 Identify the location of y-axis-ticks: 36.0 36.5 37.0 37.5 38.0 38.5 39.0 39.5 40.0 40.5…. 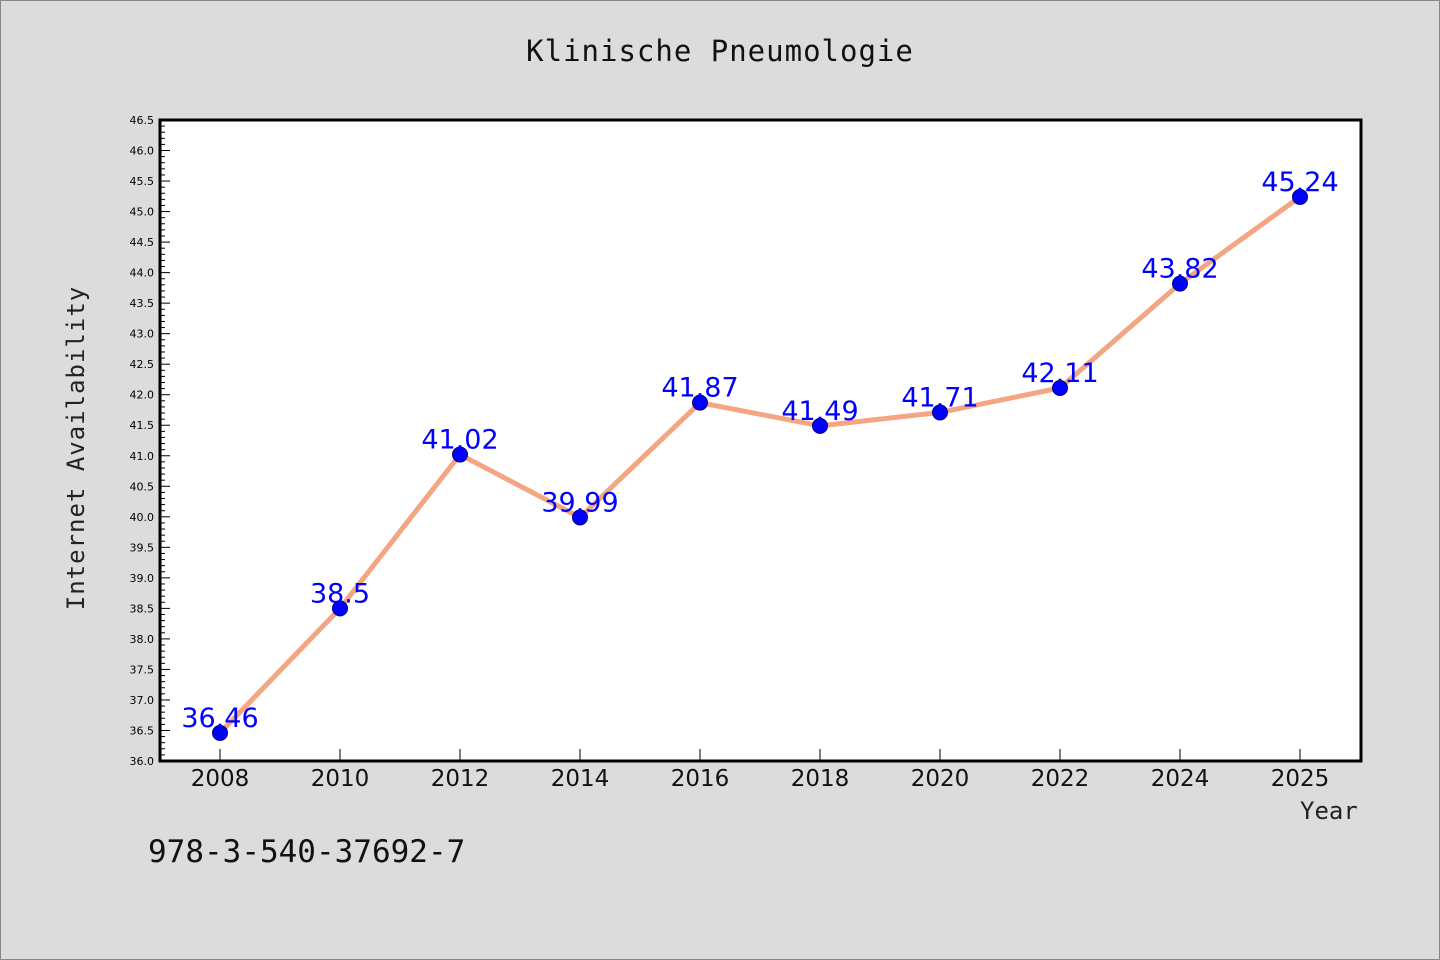
(150, 441).